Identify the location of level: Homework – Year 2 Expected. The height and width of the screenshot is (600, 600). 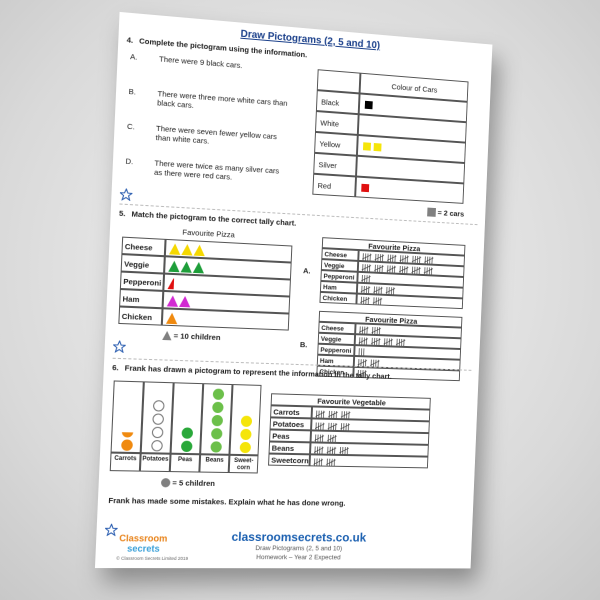
(298, 558).